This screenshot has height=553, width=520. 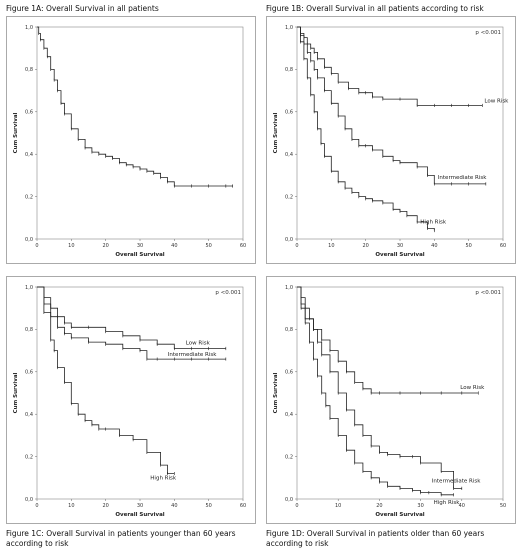 What do you see at coordinates (297, 543) in the screenshot?
I see `caption-figure-1d-line2: according to risk` at bounding box center [297, 543].